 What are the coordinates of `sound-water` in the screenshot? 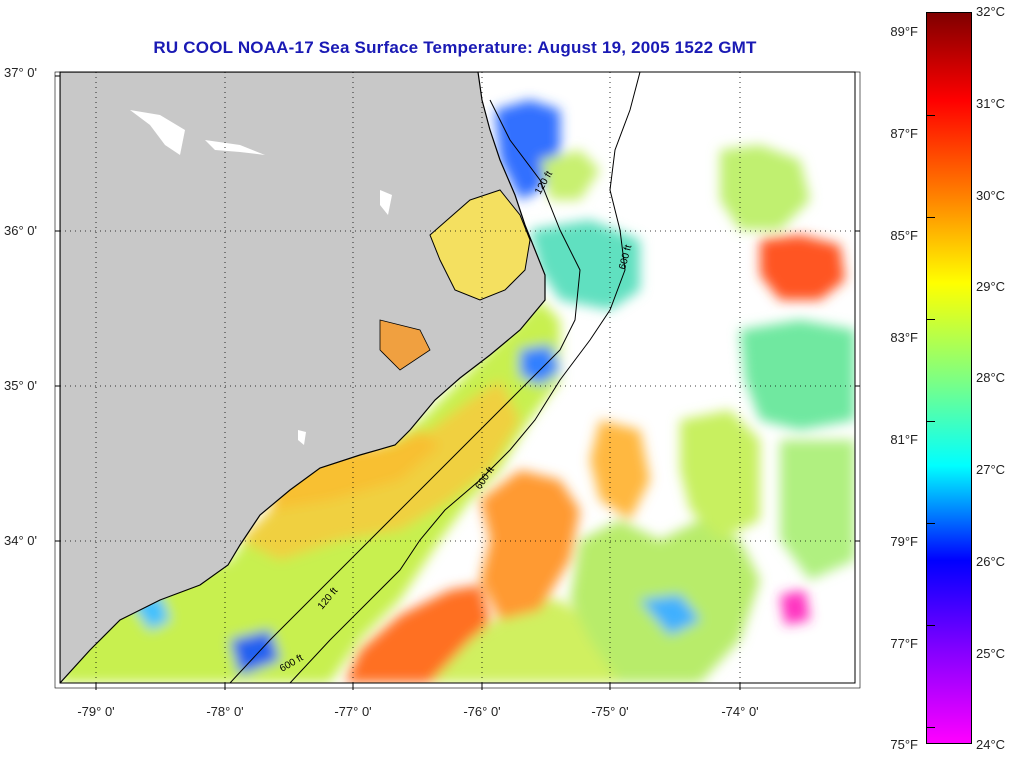 It's located at (480, 245).